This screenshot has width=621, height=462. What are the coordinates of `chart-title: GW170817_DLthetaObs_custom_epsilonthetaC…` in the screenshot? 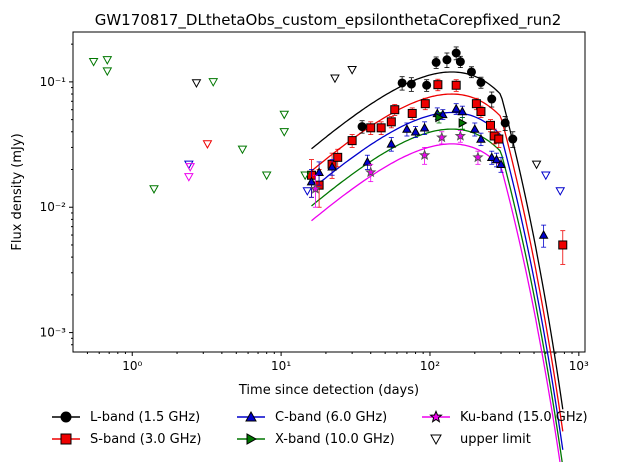 It's located at (328, 20).